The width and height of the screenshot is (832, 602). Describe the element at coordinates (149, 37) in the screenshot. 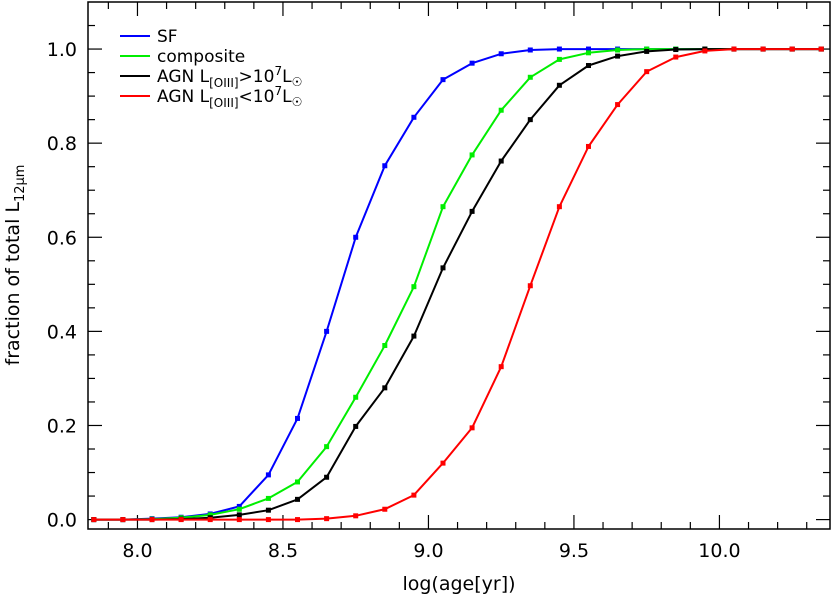

I see `legend-item: SF` at that location.